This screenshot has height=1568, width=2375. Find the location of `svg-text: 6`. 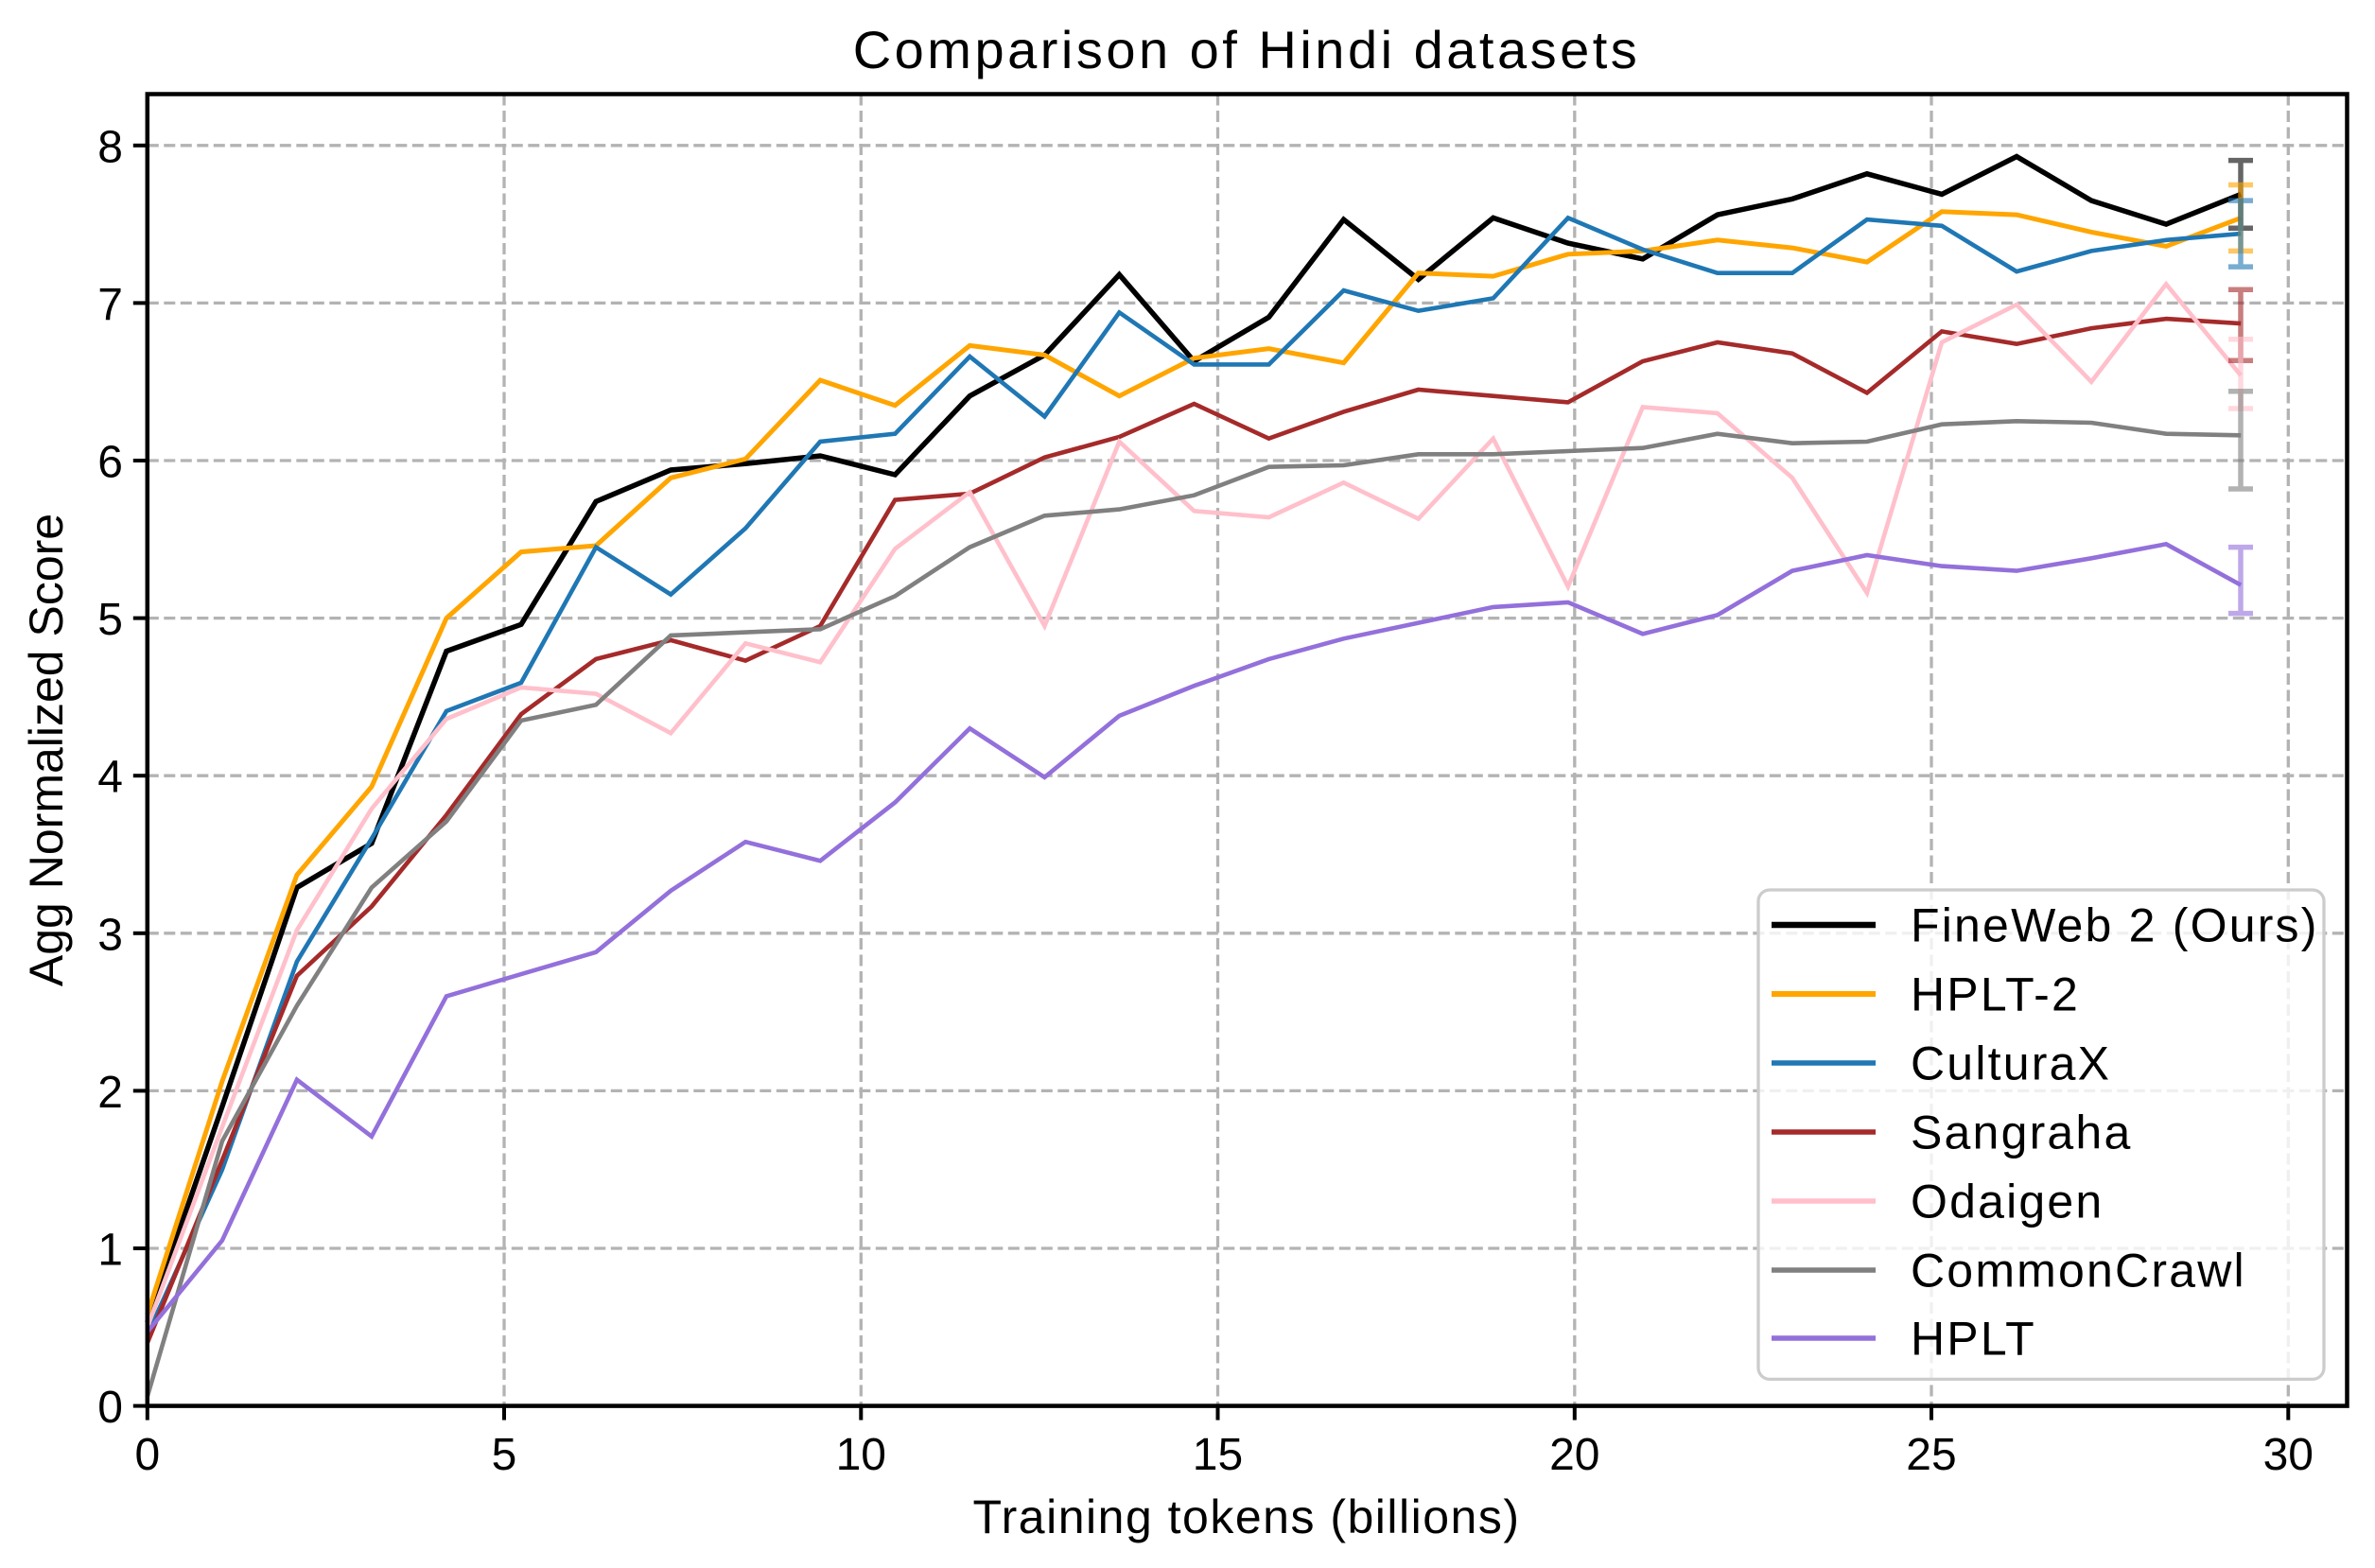

svg-text: 6 is located at coordinates (110, 463).